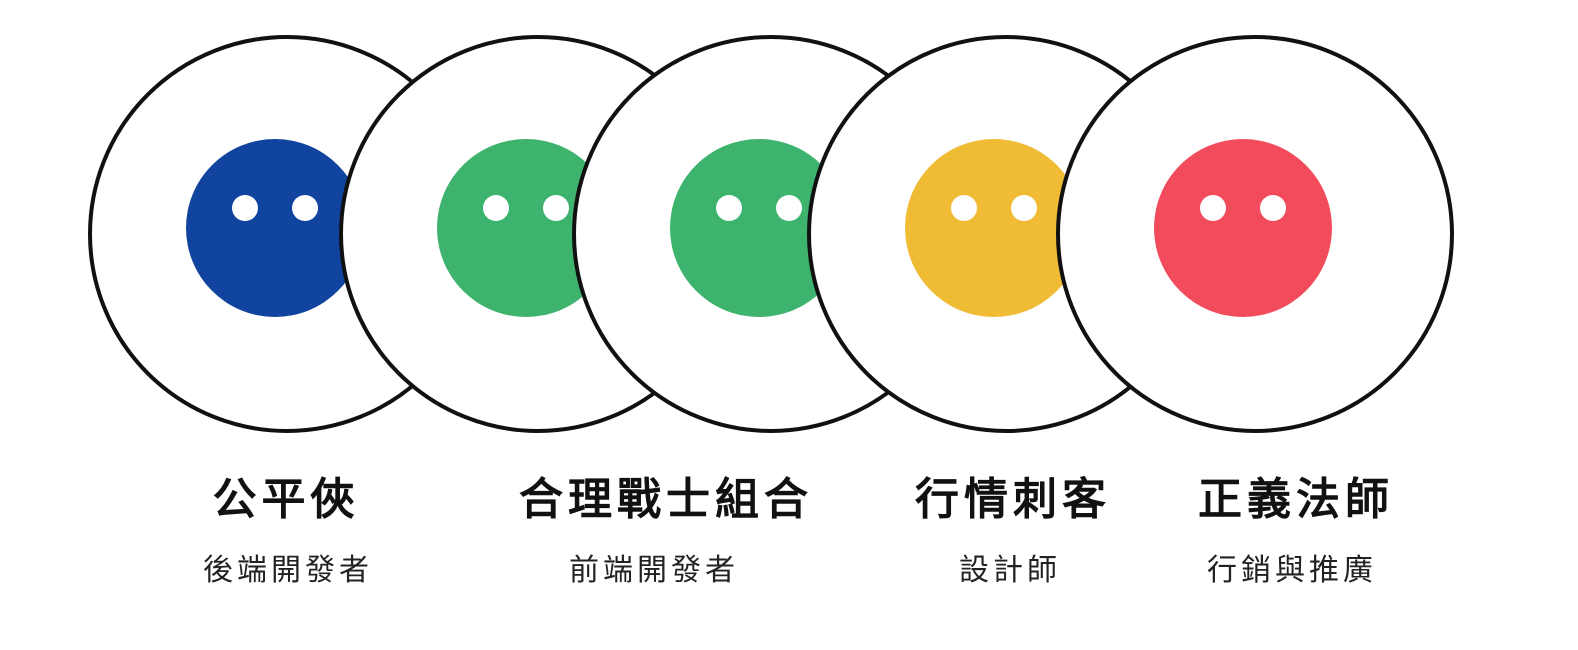  I want to click on member-title-2: 合理戰士組合, so click(666, 499).